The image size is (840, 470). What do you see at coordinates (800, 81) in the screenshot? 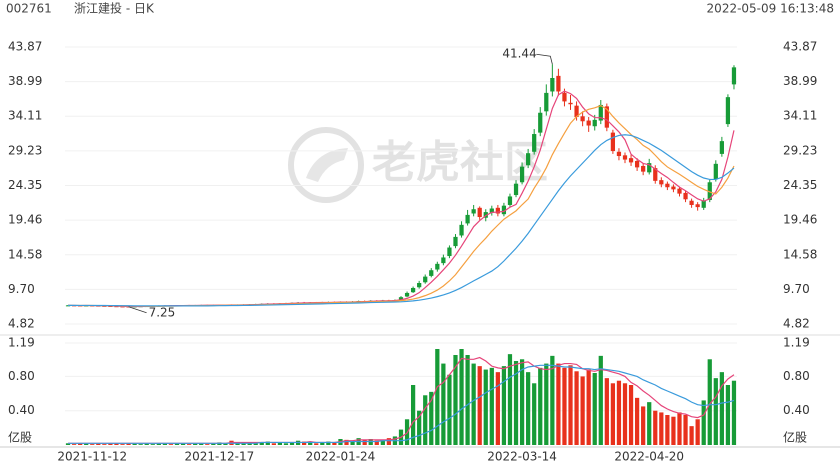
I see `y-tick-label: 38.99` at bounding box center [800, 81].